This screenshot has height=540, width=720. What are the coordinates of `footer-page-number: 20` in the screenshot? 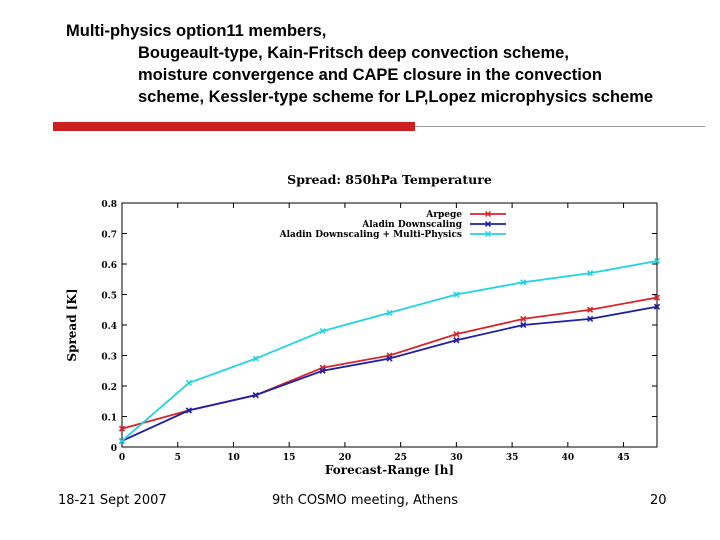 It's located at (658, 500).